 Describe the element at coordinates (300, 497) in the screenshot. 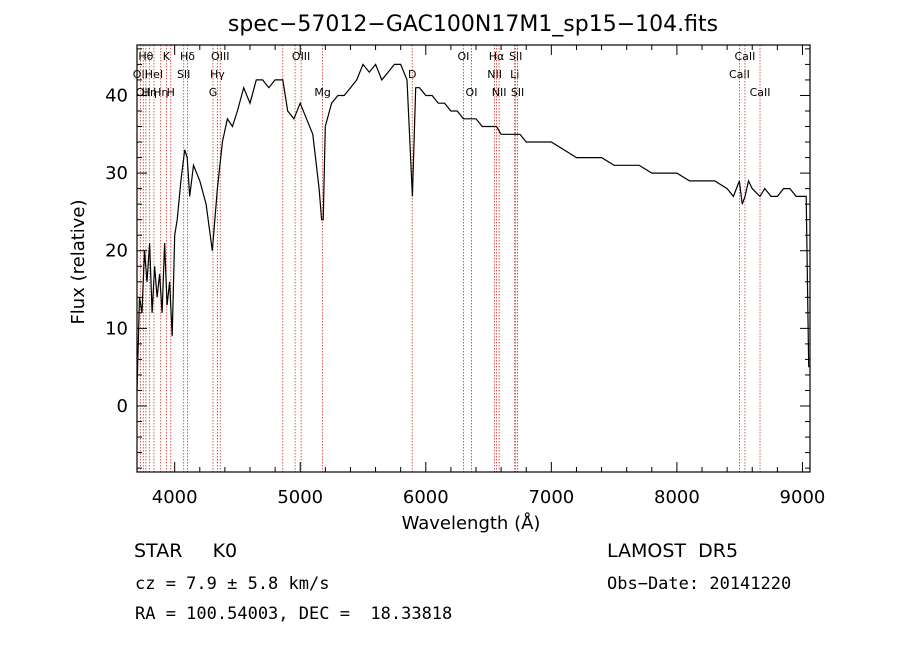

I see `x-tick-label: 5000` at that location.